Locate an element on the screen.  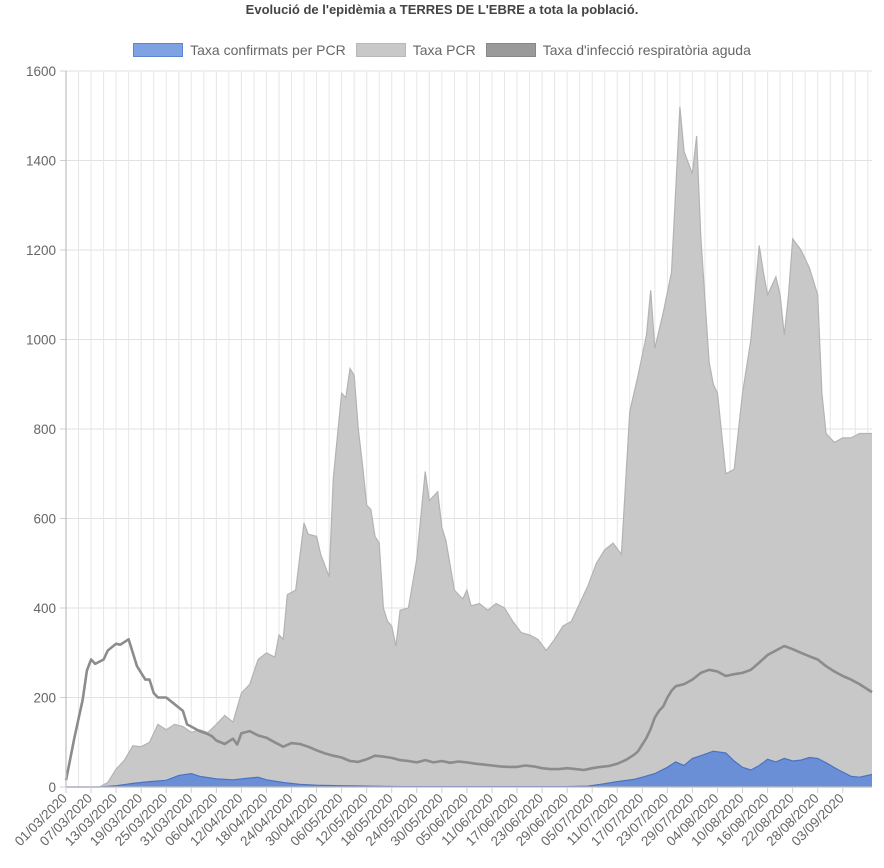
legend-item-respiratory-infection: Taxa d'infecció respiratòria aguda is located at coordinates (618, 50).